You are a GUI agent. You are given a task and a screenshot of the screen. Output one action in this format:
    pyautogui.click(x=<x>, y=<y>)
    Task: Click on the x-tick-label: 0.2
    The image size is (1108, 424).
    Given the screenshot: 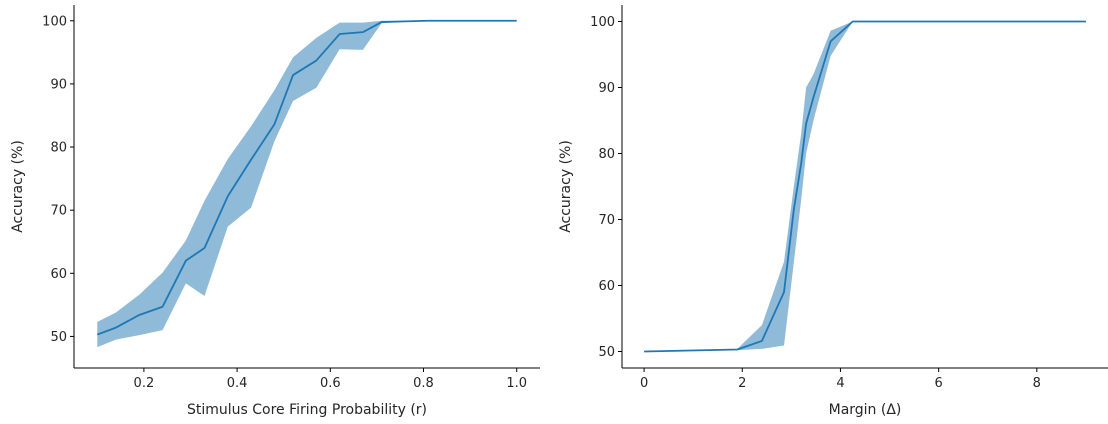 What is the action you would take?
    pyautogui.click(x=144, y=383)
    